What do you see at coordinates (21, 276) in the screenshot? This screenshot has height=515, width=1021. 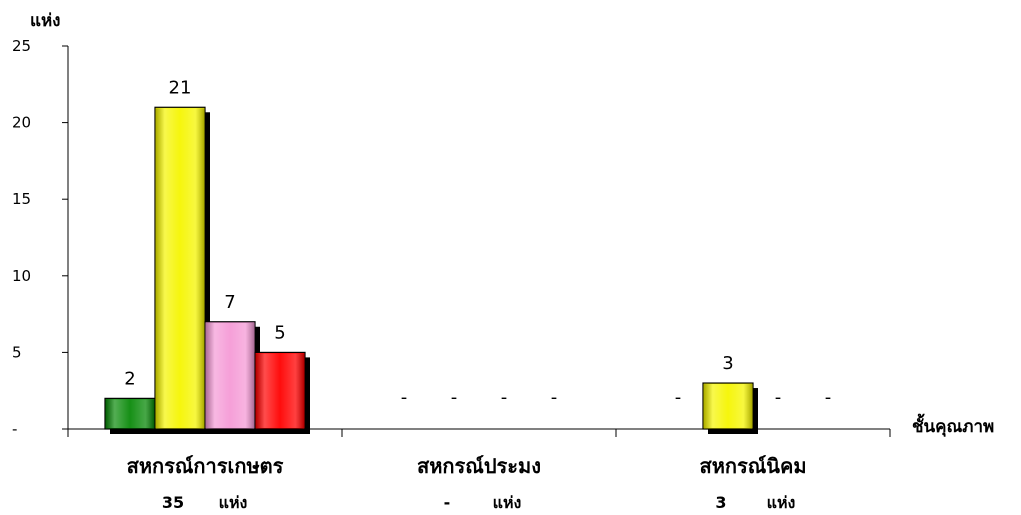 I see `y-tick-label: 10` at bounding box center [21, 276].